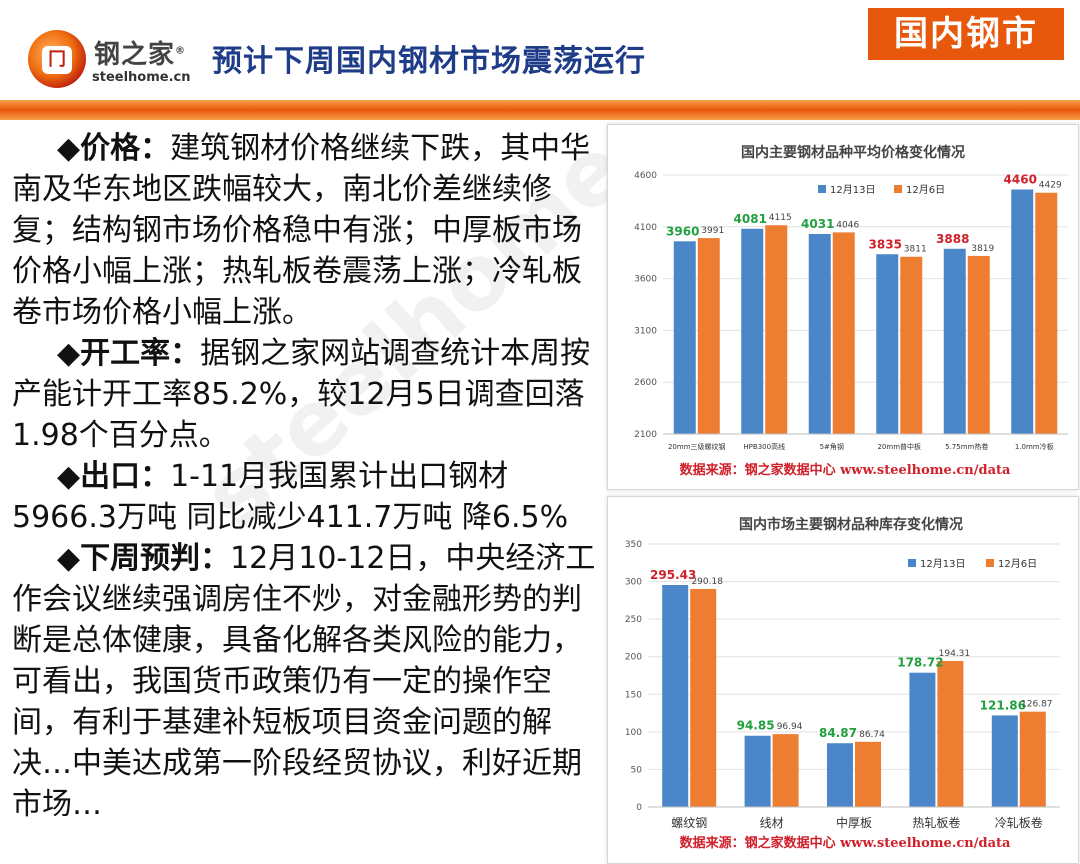 This screenshot has height=864, width=1080. I want to click on data-label-series-b: 4046, so click(847, 225).